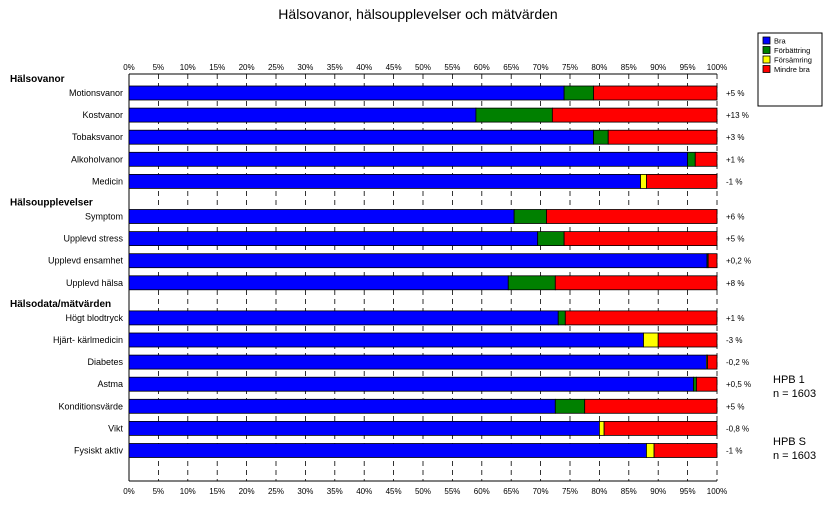 Image resolution: width=838 pixels, height=508 pixels. I want to click on tick-label-top: 35%, so click(335, 67).